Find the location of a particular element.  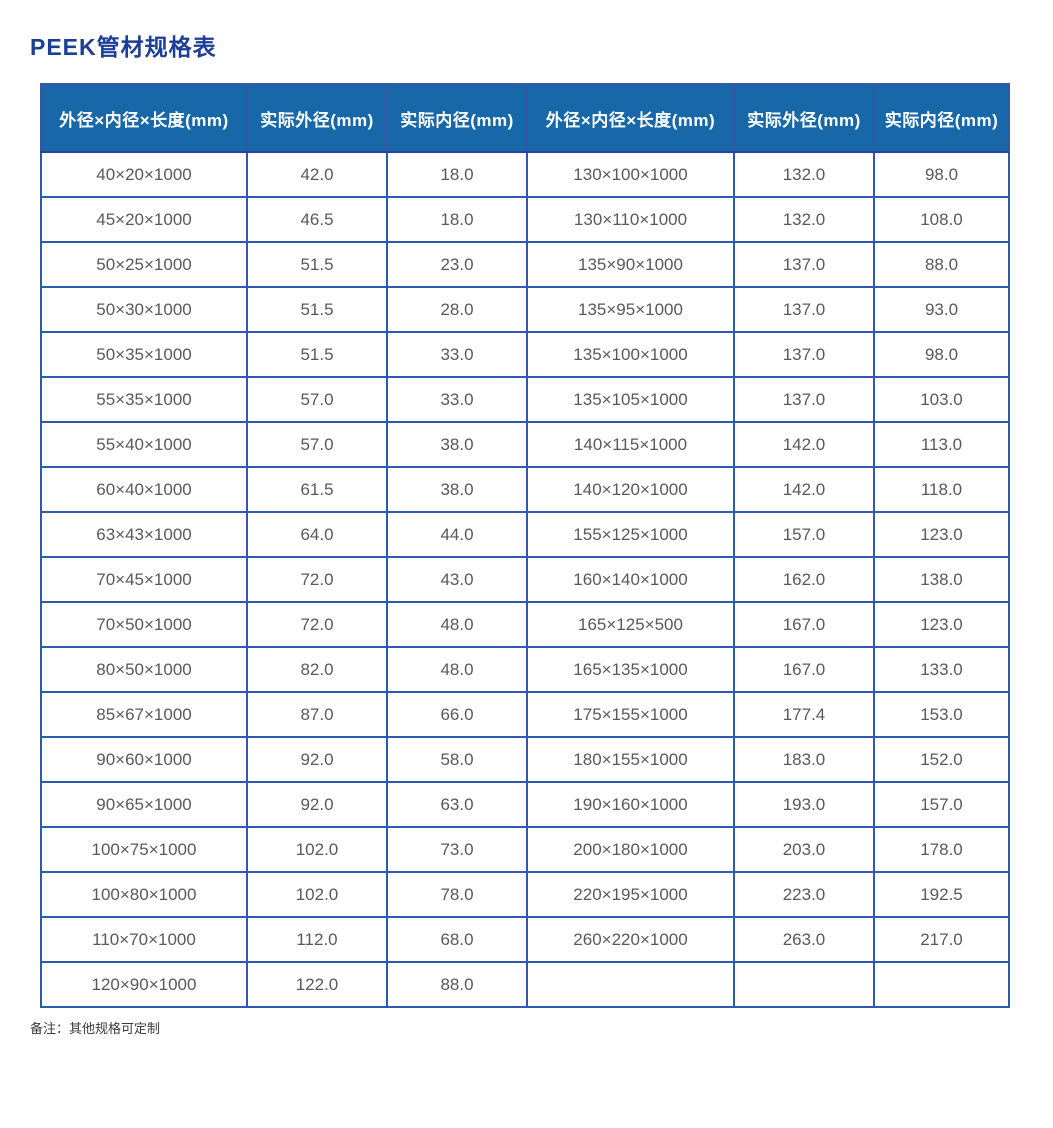

table-cell: 50×35×1000 is located at coordinates (144, 354).